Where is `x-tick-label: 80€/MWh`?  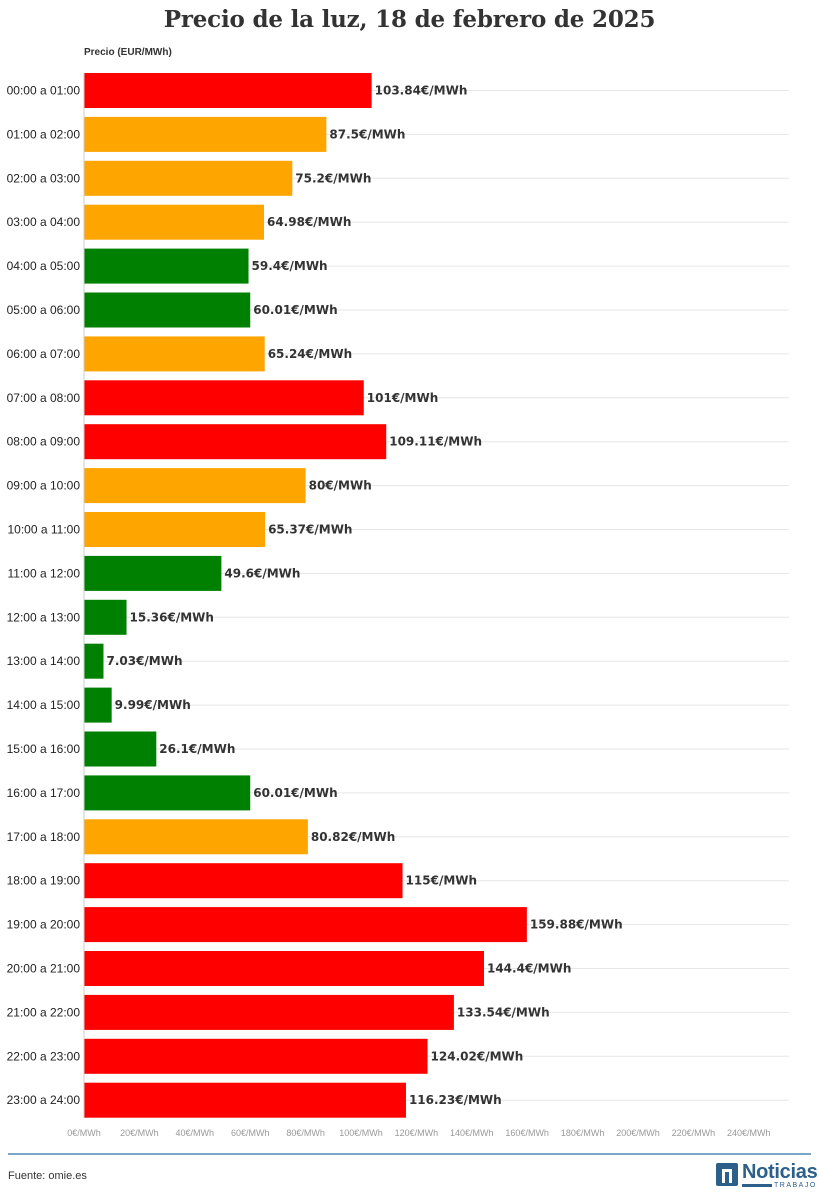 x-tick-label: 80€/MWh is located at coordinates (305, 1133).